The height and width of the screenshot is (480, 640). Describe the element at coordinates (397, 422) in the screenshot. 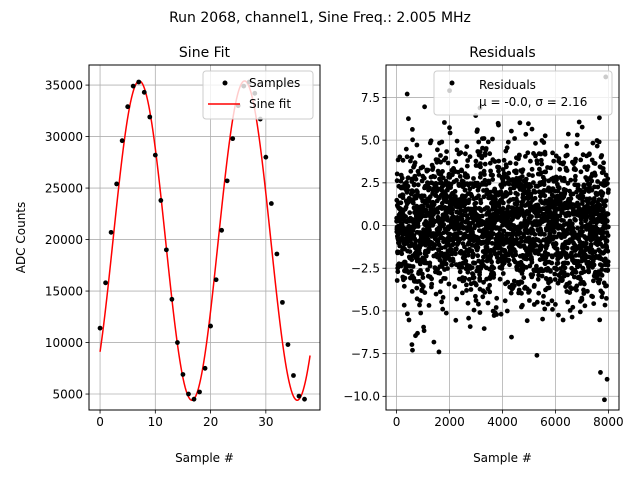

I see `residuals-xtick-label: 0` at that location.